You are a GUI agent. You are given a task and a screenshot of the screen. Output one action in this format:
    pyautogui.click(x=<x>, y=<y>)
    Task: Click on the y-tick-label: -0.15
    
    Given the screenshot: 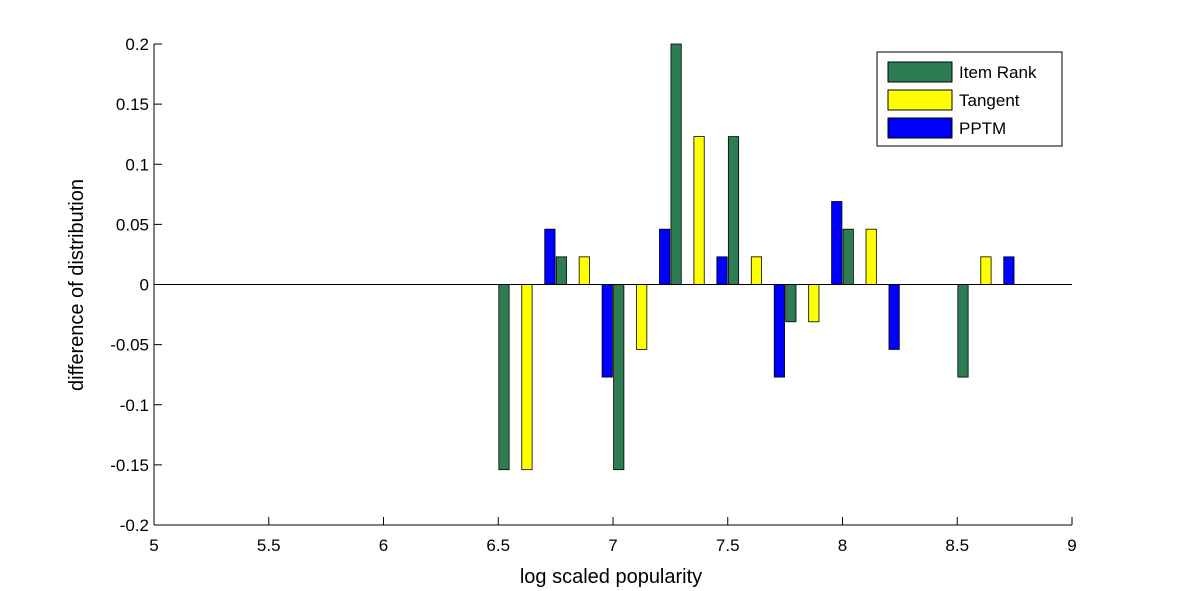 What is the action you would take?
    pyautogui.click(x=129, y=465)
    